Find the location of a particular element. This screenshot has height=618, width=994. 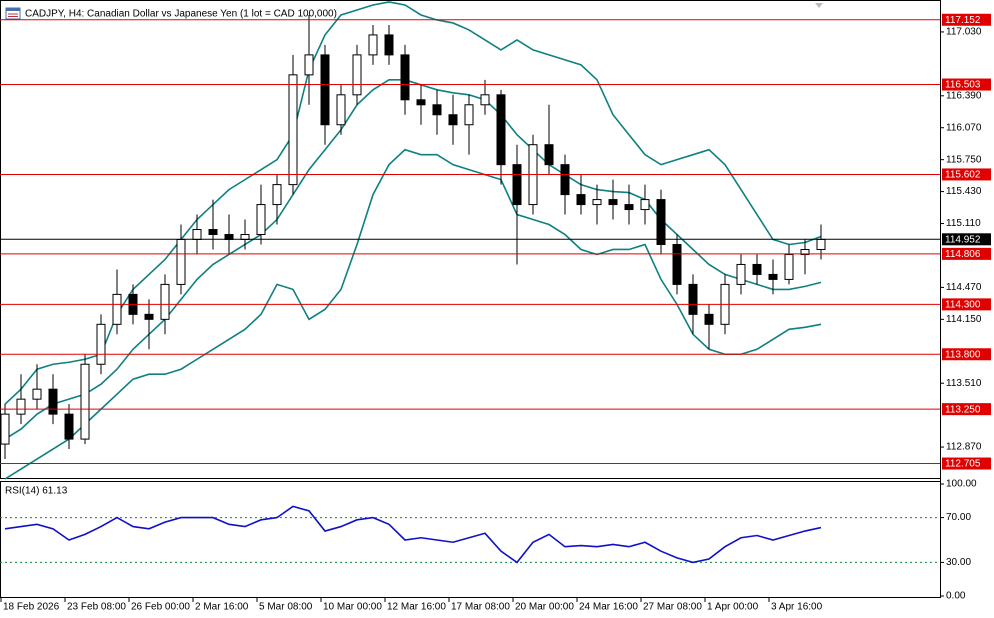

x-tick-label: 23 Feb 08:00 is located at coordinates (96, 607).